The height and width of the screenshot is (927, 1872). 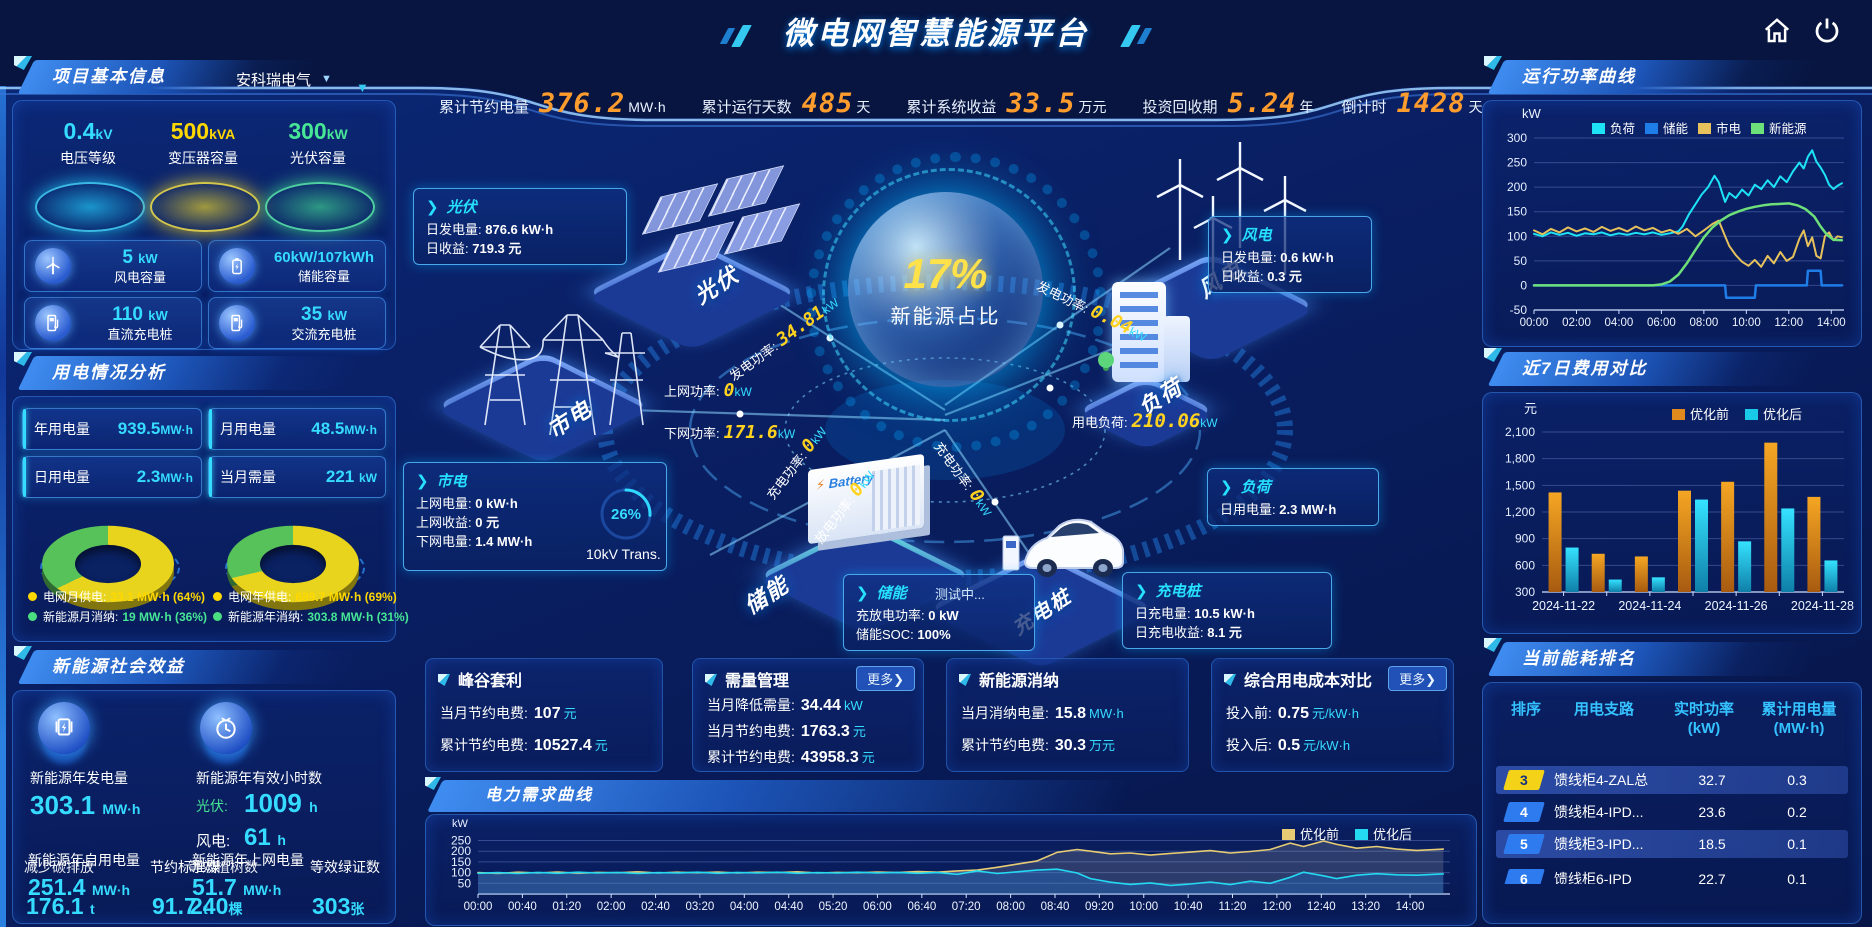 What do you see at coordinates (1293, 497) in the screenshot?
I see `load-info-card: 负荷 日用电量: 2.3 MW·h` at bounding box center [1293, 497].